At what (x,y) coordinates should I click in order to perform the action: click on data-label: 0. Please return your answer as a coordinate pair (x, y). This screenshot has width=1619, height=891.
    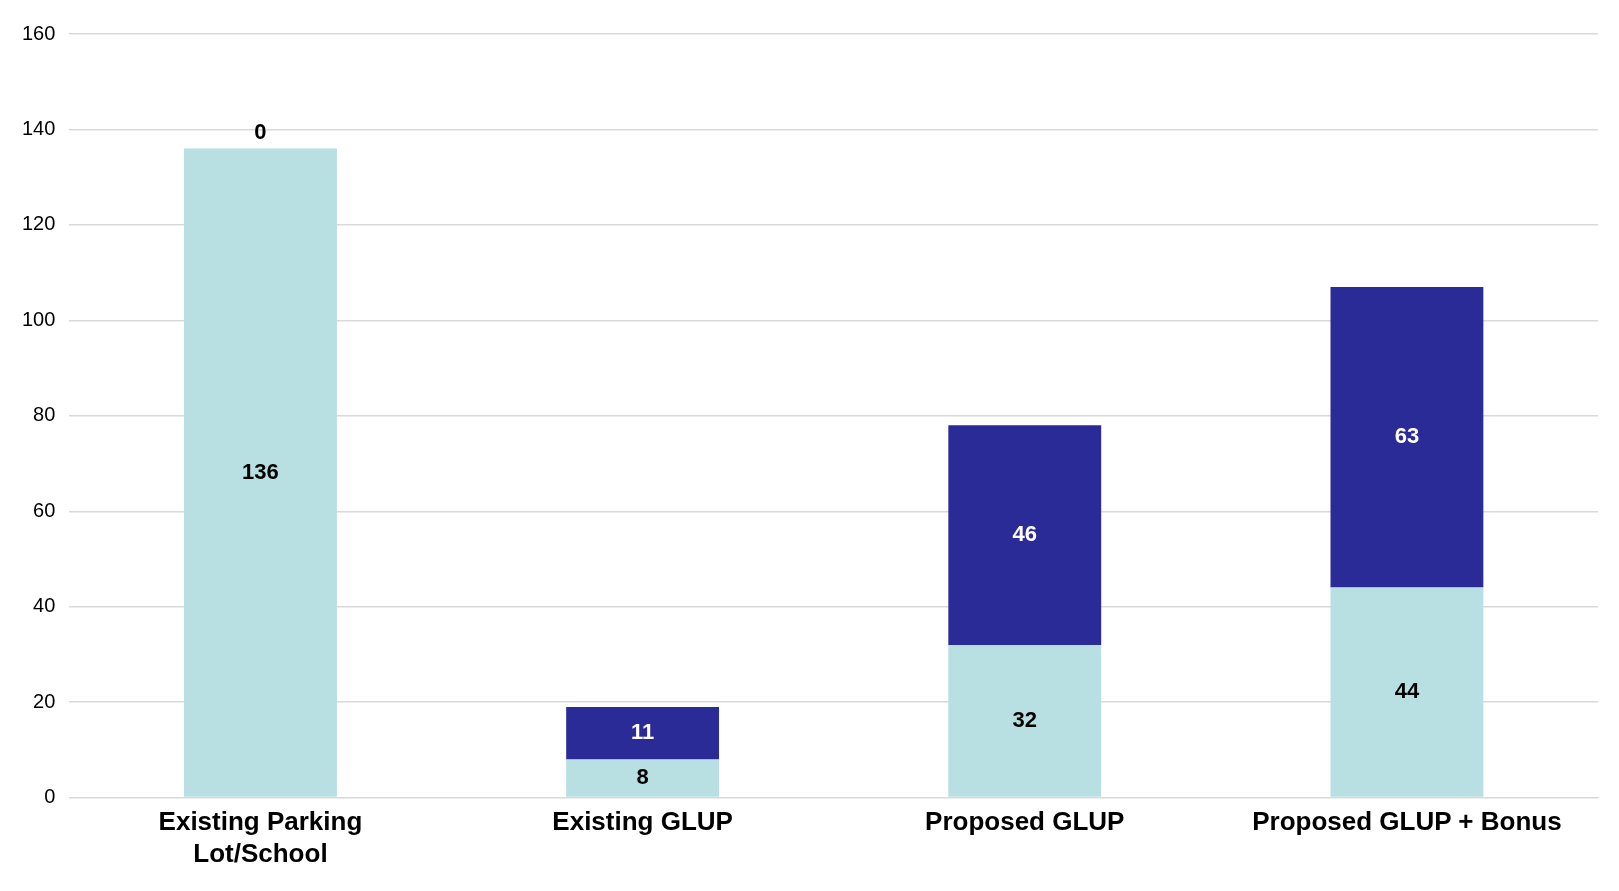
    Looking at the image, I should click on (260, 131).